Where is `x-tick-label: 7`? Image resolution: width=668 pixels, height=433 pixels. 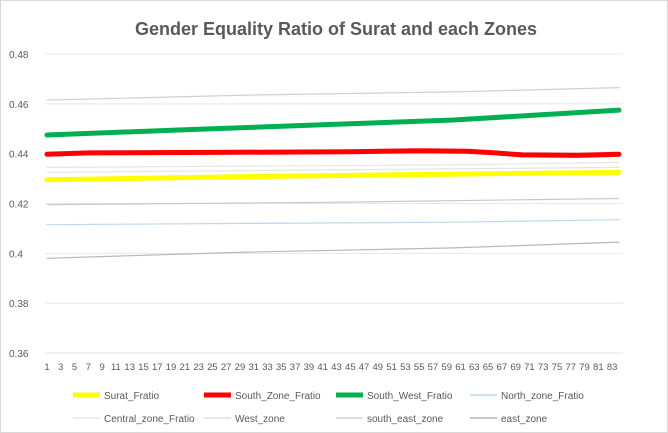 x-tick-label: 7 is located at coordinates (88, 367).